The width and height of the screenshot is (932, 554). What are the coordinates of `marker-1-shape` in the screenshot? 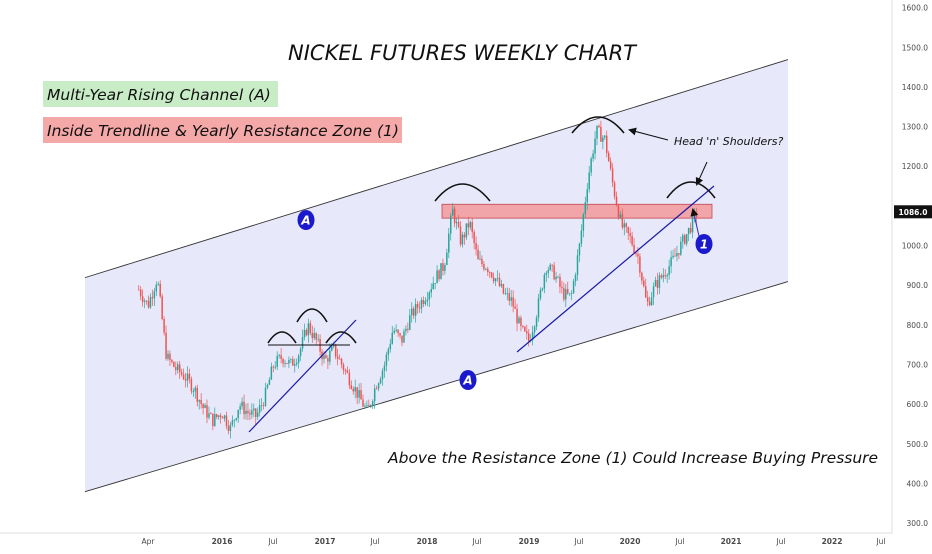 It's located at (704, 244).